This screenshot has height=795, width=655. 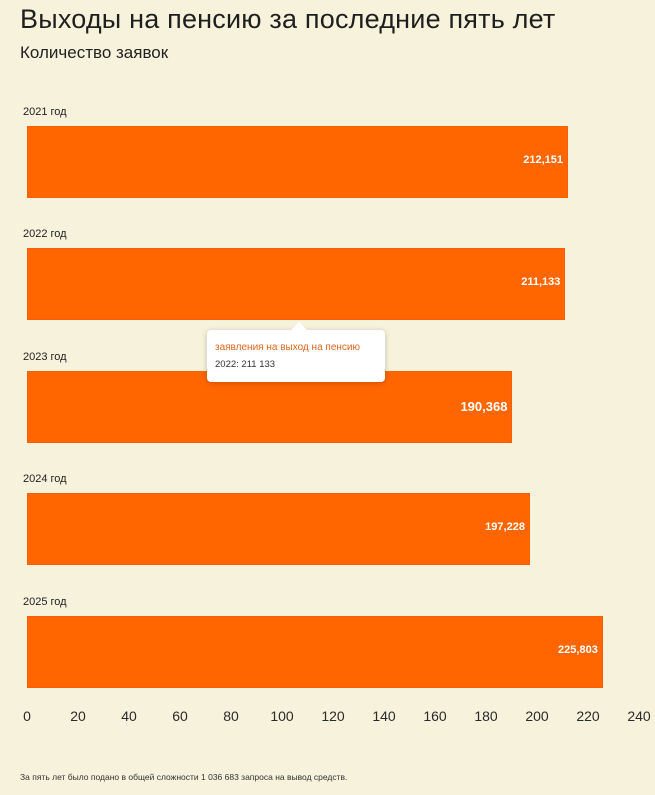 What do you see at coordinates (541, 282) in the screenshot?
I see `bar-value-label: 211,133` at bounding box center [541, 282].